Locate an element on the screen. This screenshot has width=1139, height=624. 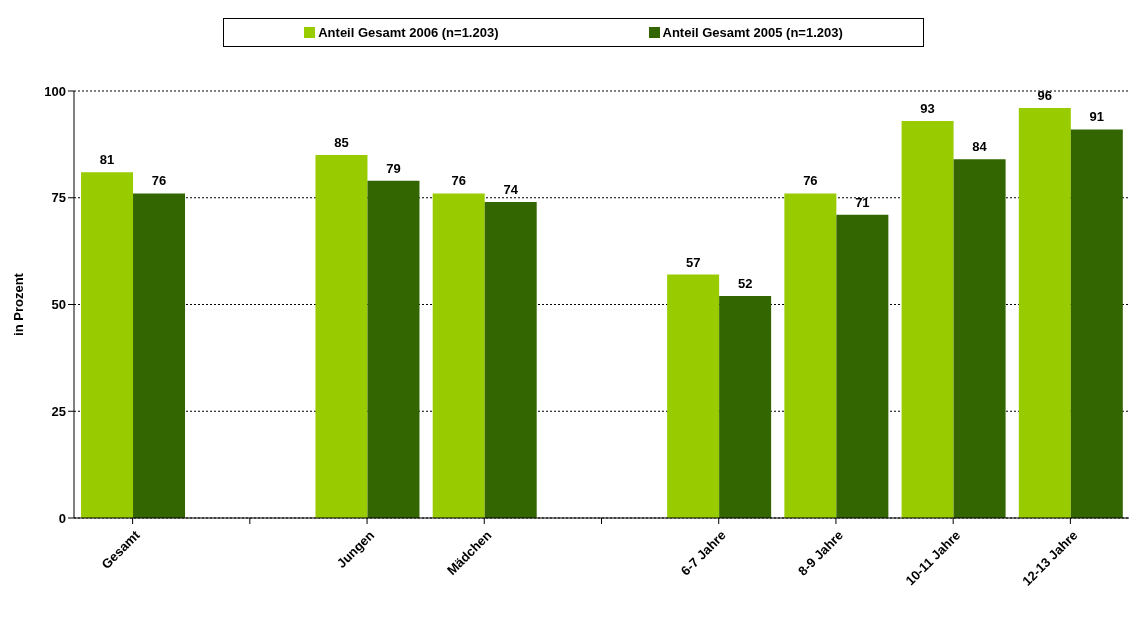
legend-label: Anteil Gesamt 2006 (n=1.203) is located at coordinates (408, 32).